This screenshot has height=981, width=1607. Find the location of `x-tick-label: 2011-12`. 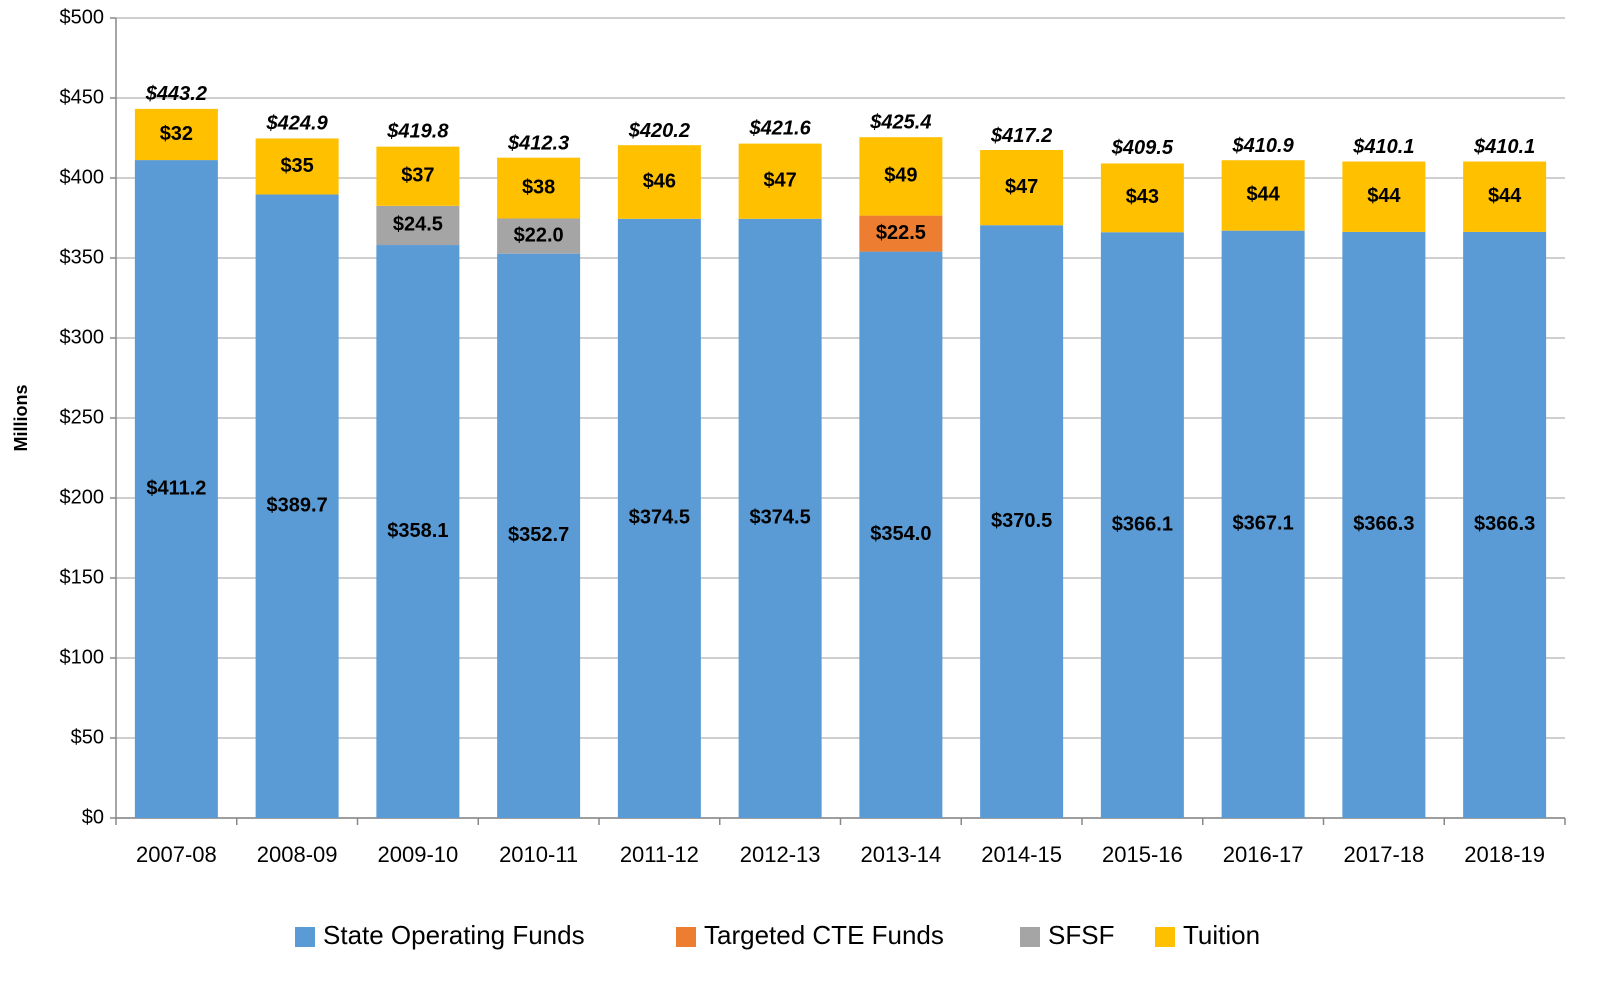

x-tick-label: 2011-12 is located at coordinates (659, 854).